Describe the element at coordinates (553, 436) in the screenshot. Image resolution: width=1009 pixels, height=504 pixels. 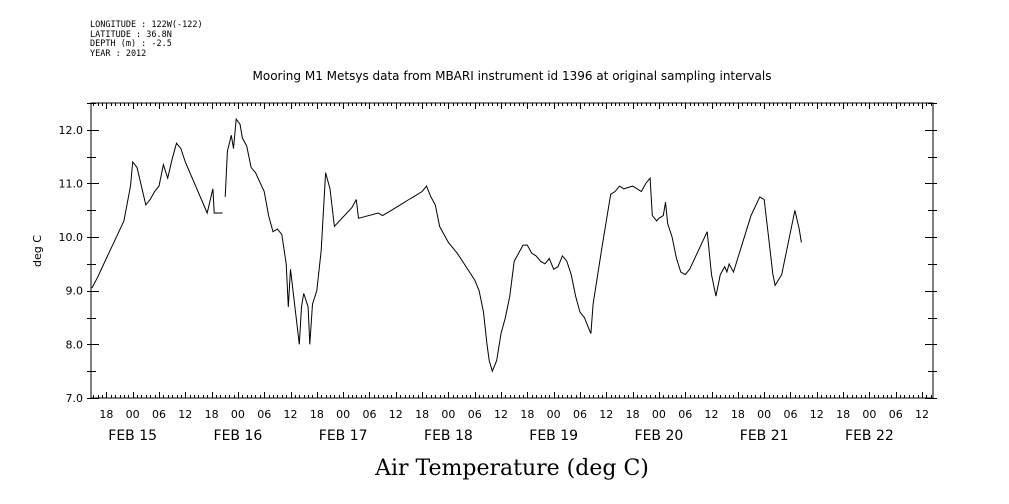
I see `date-label: FEB 19` at that location.